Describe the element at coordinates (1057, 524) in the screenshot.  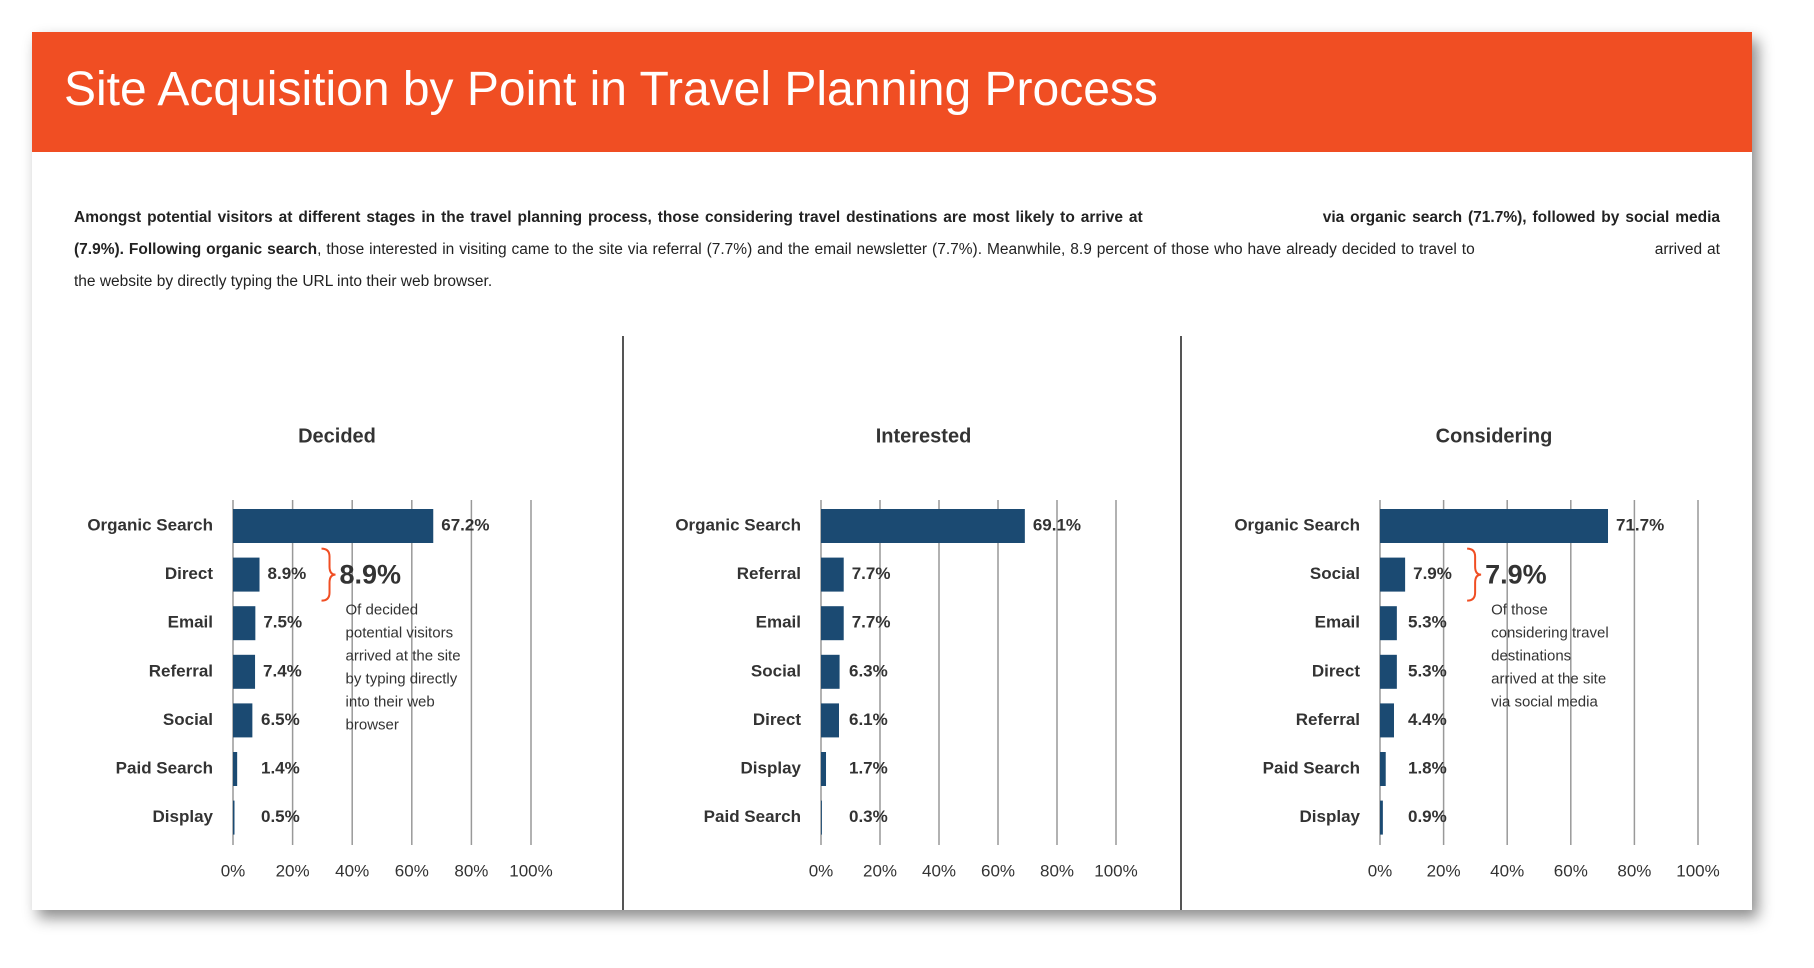
I see `value-label: 69.1%` at that location.